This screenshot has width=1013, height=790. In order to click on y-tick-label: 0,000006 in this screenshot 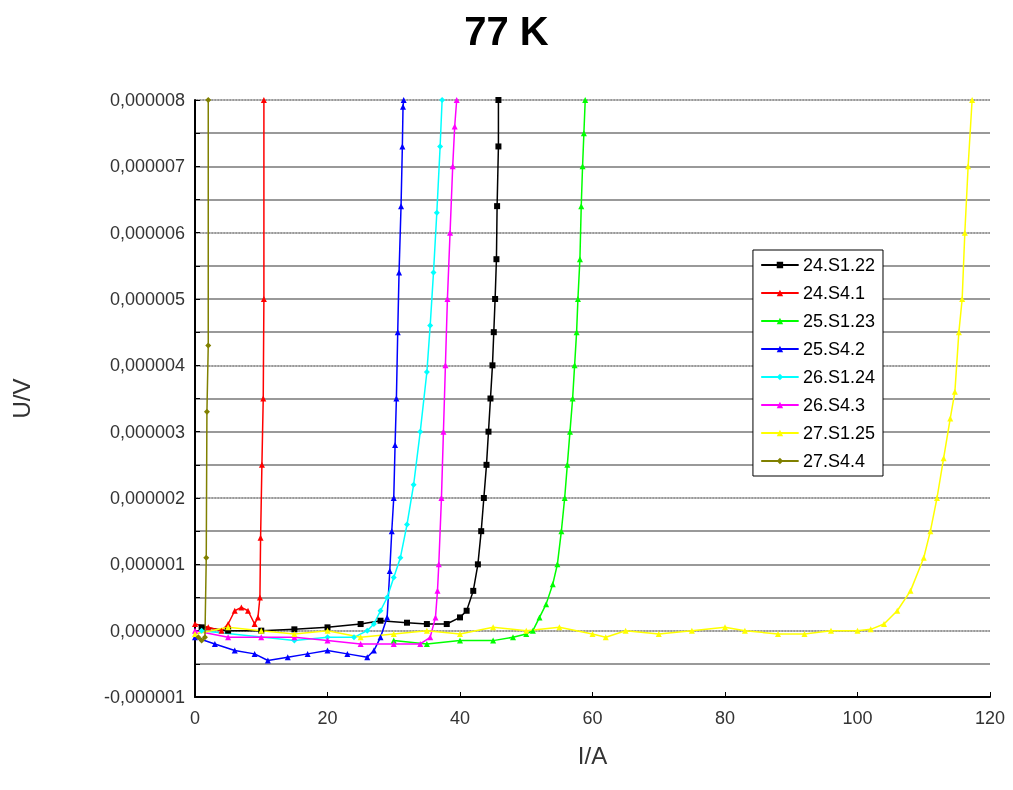, I will do `click(147, 232)`.